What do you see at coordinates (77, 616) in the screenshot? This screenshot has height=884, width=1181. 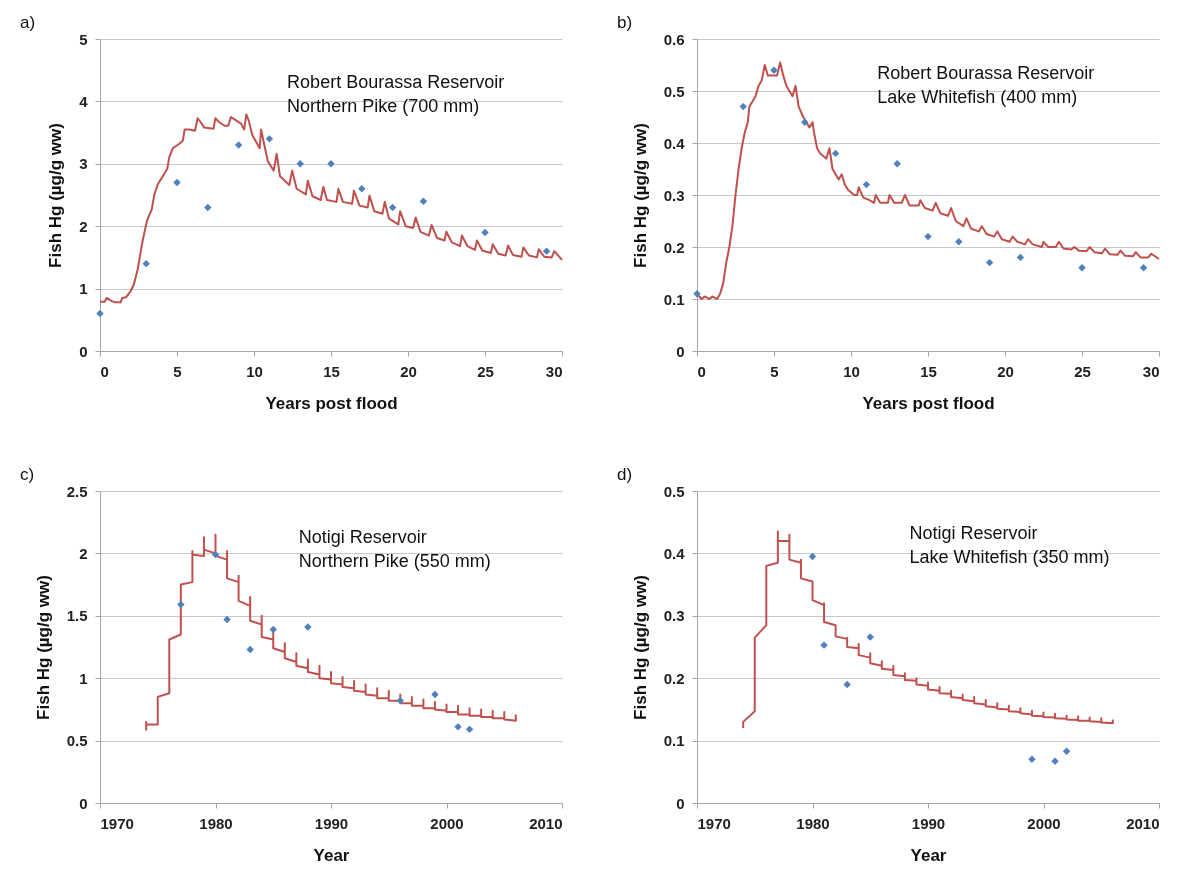 I see `y-tick-label: 1.5` at bounding box center [77, 616].